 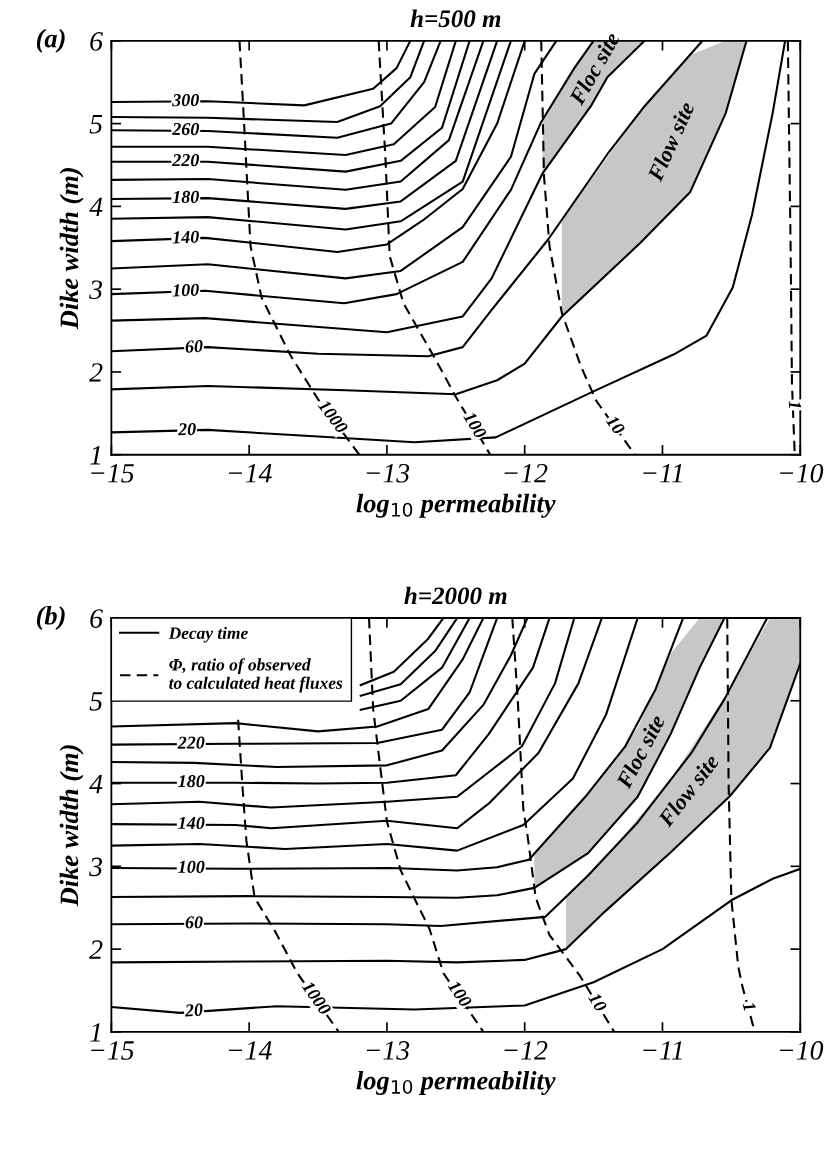 I want to click on legend-label: Φ, ratio of observed to calculated heat fluxes, so click(x=256, y=675).